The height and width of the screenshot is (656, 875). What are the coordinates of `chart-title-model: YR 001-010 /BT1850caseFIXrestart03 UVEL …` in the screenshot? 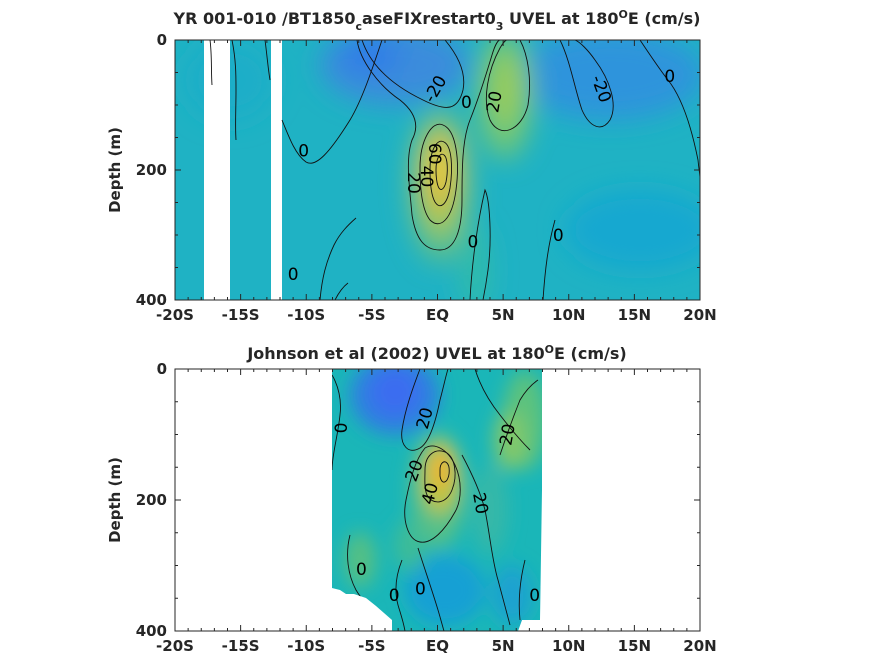 It's located at (436, 20).